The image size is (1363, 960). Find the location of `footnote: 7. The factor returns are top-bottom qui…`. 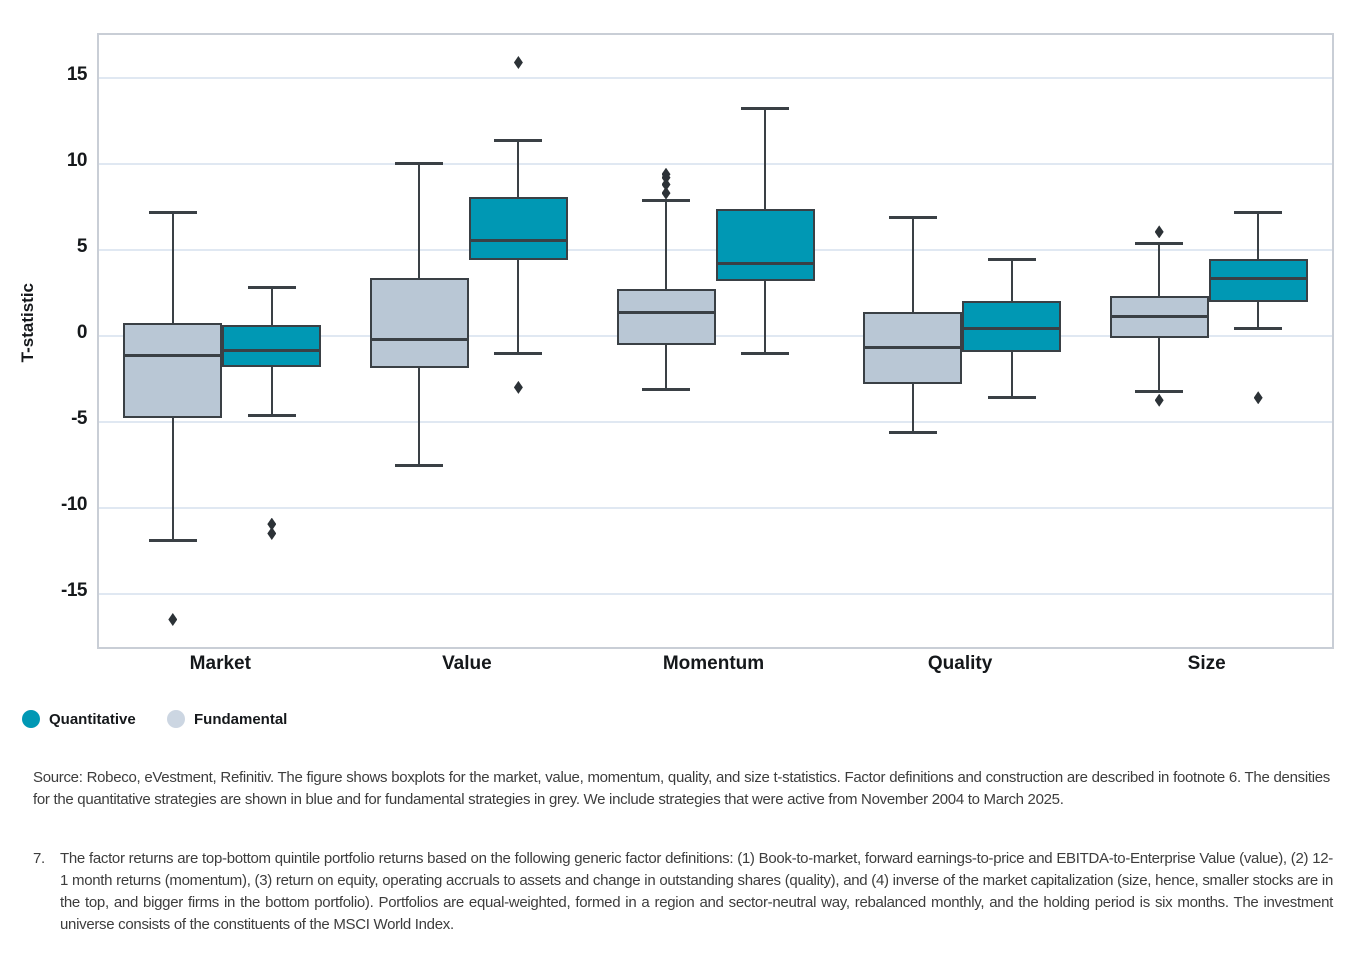

footnote: 7. The factor returns are top-bottom qui… is located at coordinates (683, 892).